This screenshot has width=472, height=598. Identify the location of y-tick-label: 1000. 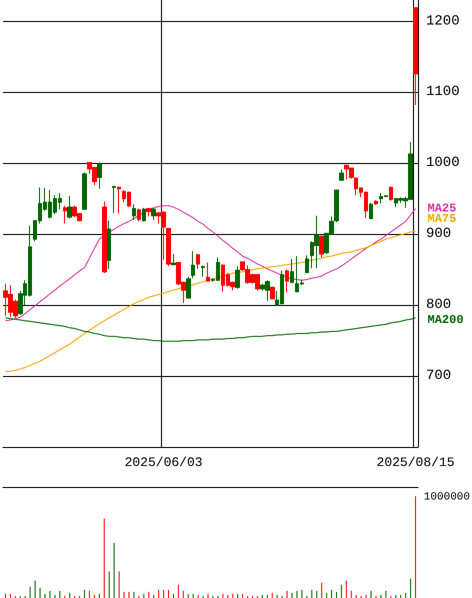
(443, 163).